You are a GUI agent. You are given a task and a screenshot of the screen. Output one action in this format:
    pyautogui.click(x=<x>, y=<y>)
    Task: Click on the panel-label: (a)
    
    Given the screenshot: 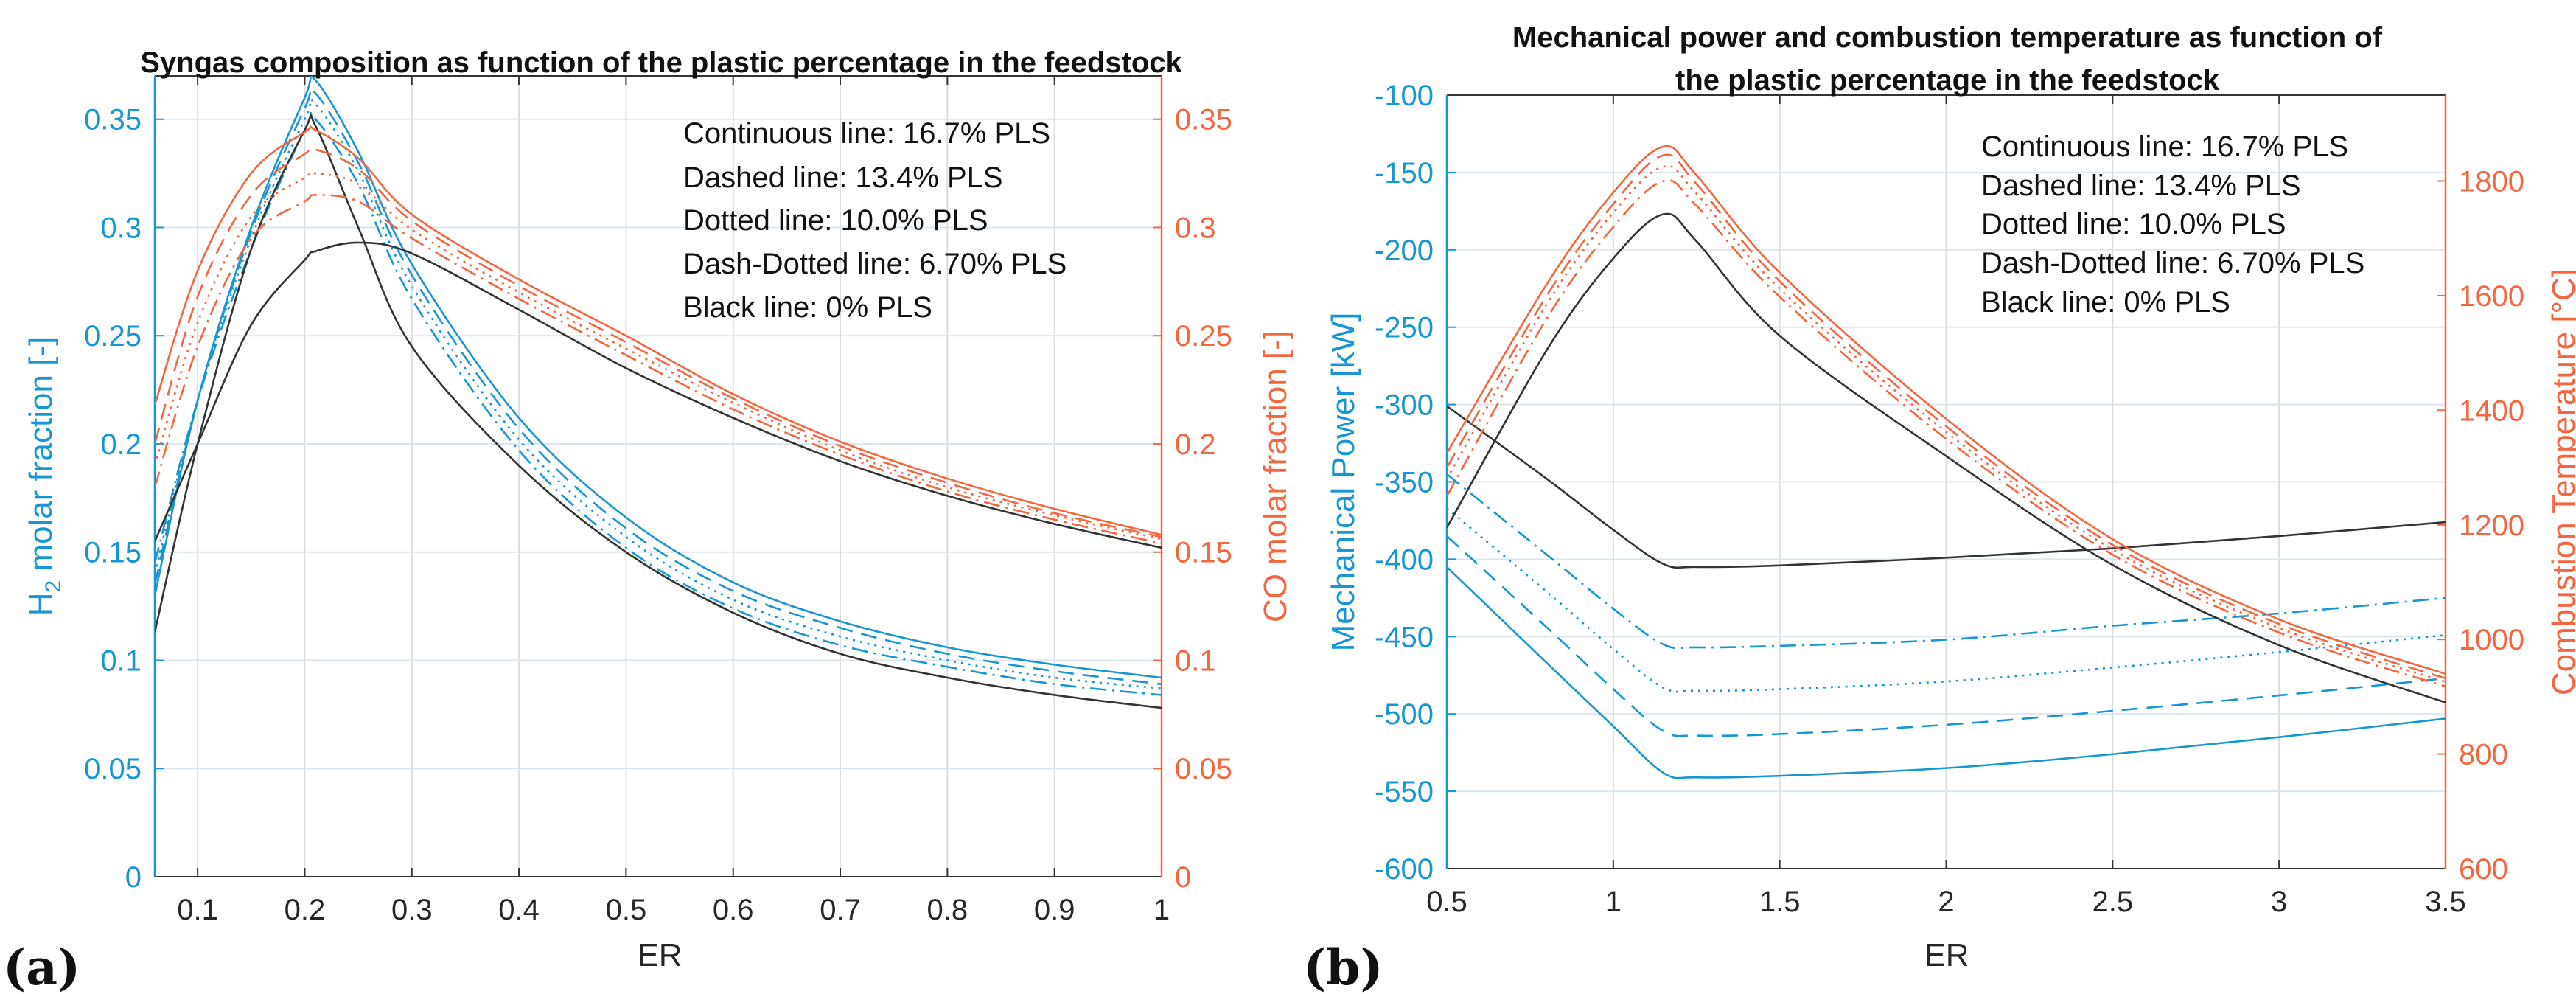 What is the action you would take?
    pyautogui.click(x=41, y=966)
    